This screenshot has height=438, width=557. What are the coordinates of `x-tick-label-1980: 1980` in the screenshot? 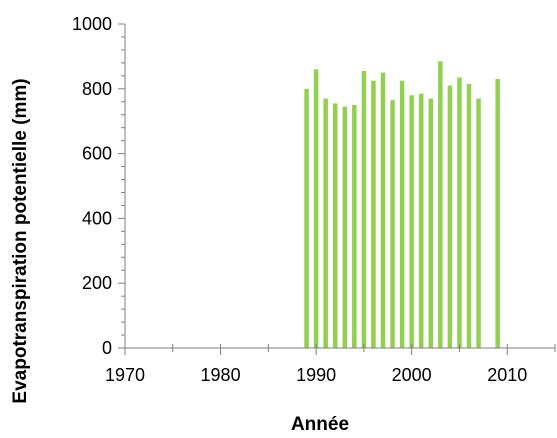 It's located at (221, 375).